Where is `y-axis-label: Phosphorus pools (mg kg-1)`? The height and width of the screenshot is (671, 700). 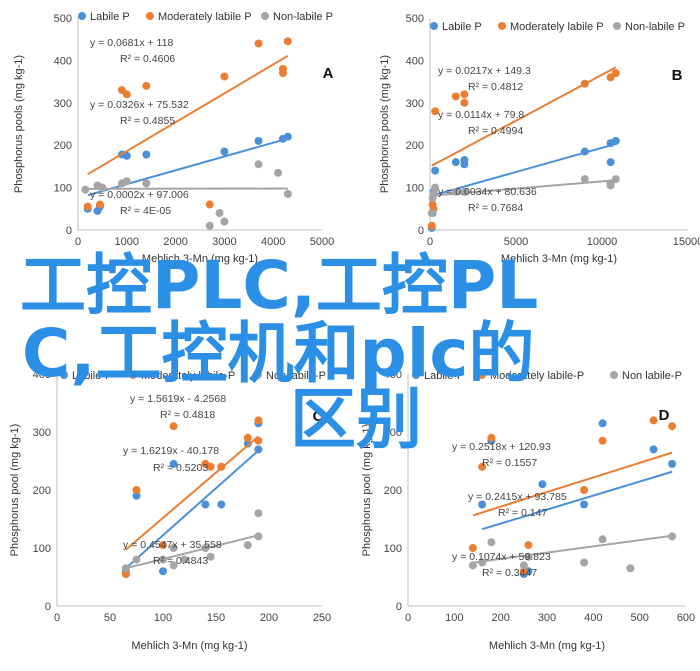
y-axis-label: Phosphorus pools (mg kg-1) is located at coordinates (385, 124).